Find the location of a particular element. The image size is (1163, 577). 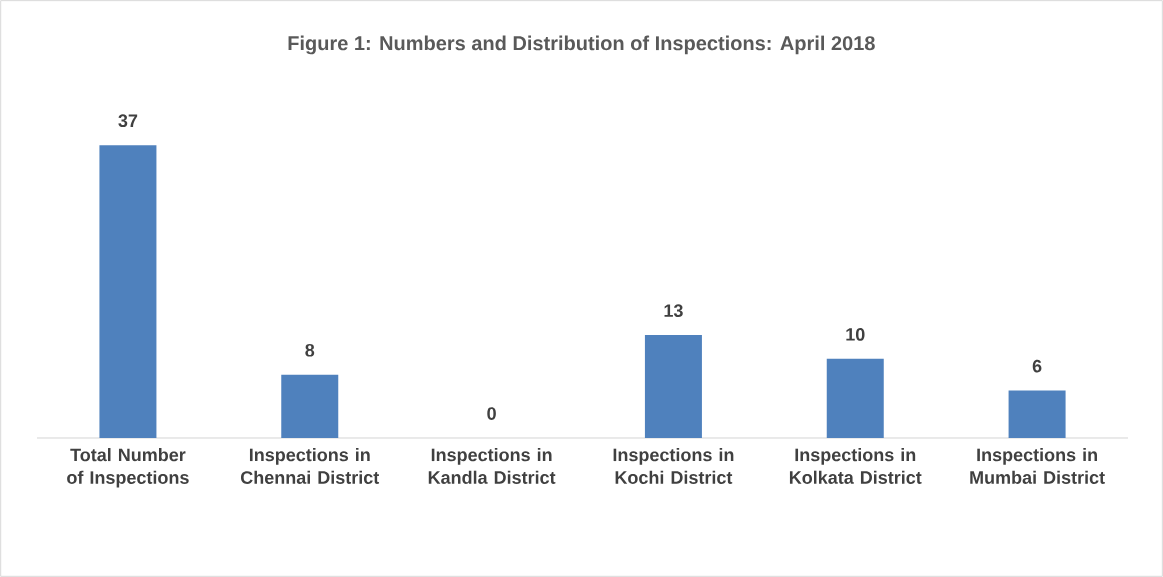

chart-title: Figure 1: Numbers and Distribution of Inspections: April 2018 is located at coordinates (581, 45).